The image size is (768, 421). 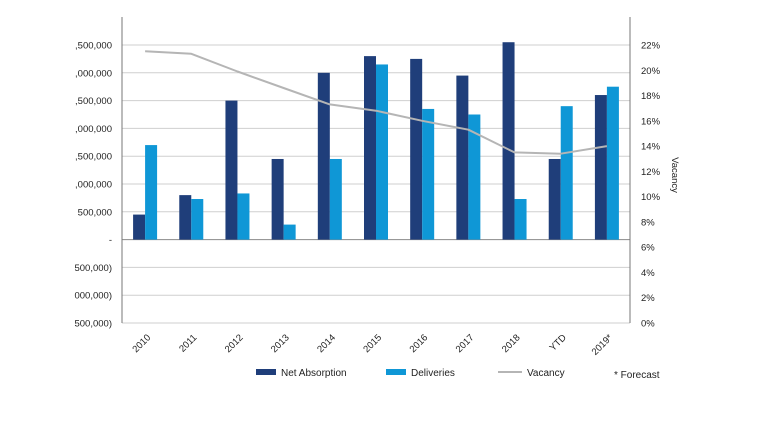 I want to click on legend-label-vacancy: Vacancy, so click(x=546, y=373).